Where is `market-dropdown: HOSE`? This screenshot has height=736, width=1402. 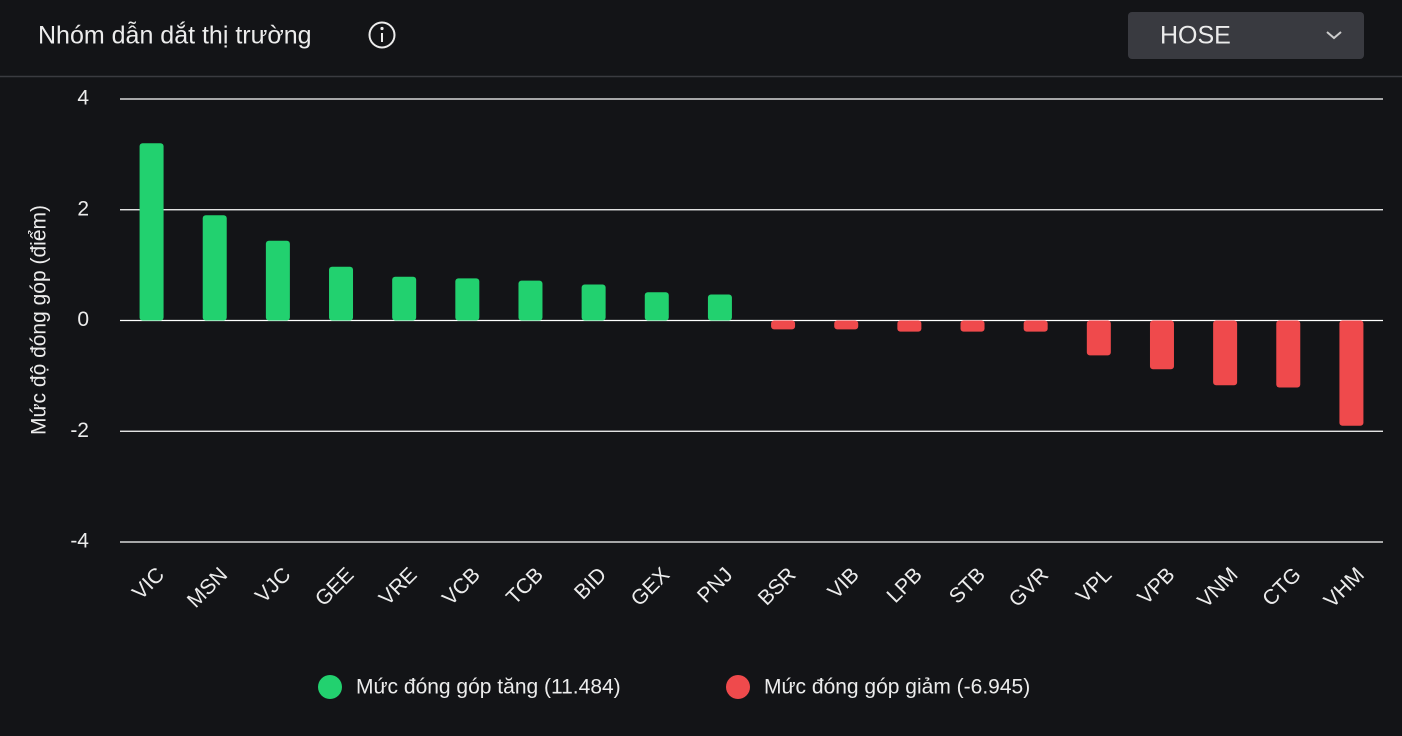
market-dropdown: HOSE is located at coordinates (1246, 35).